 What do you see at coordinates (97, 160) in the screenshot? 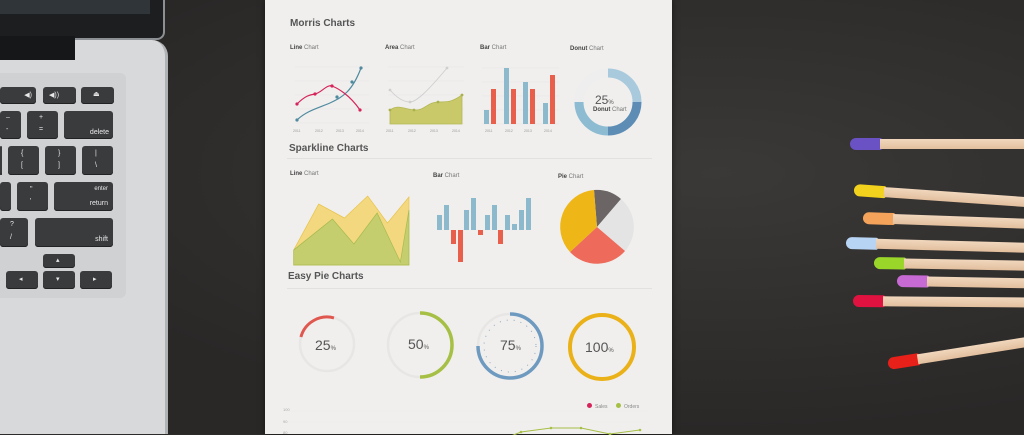
I see `key-backslash: | \` at bounding box center [97, 160].